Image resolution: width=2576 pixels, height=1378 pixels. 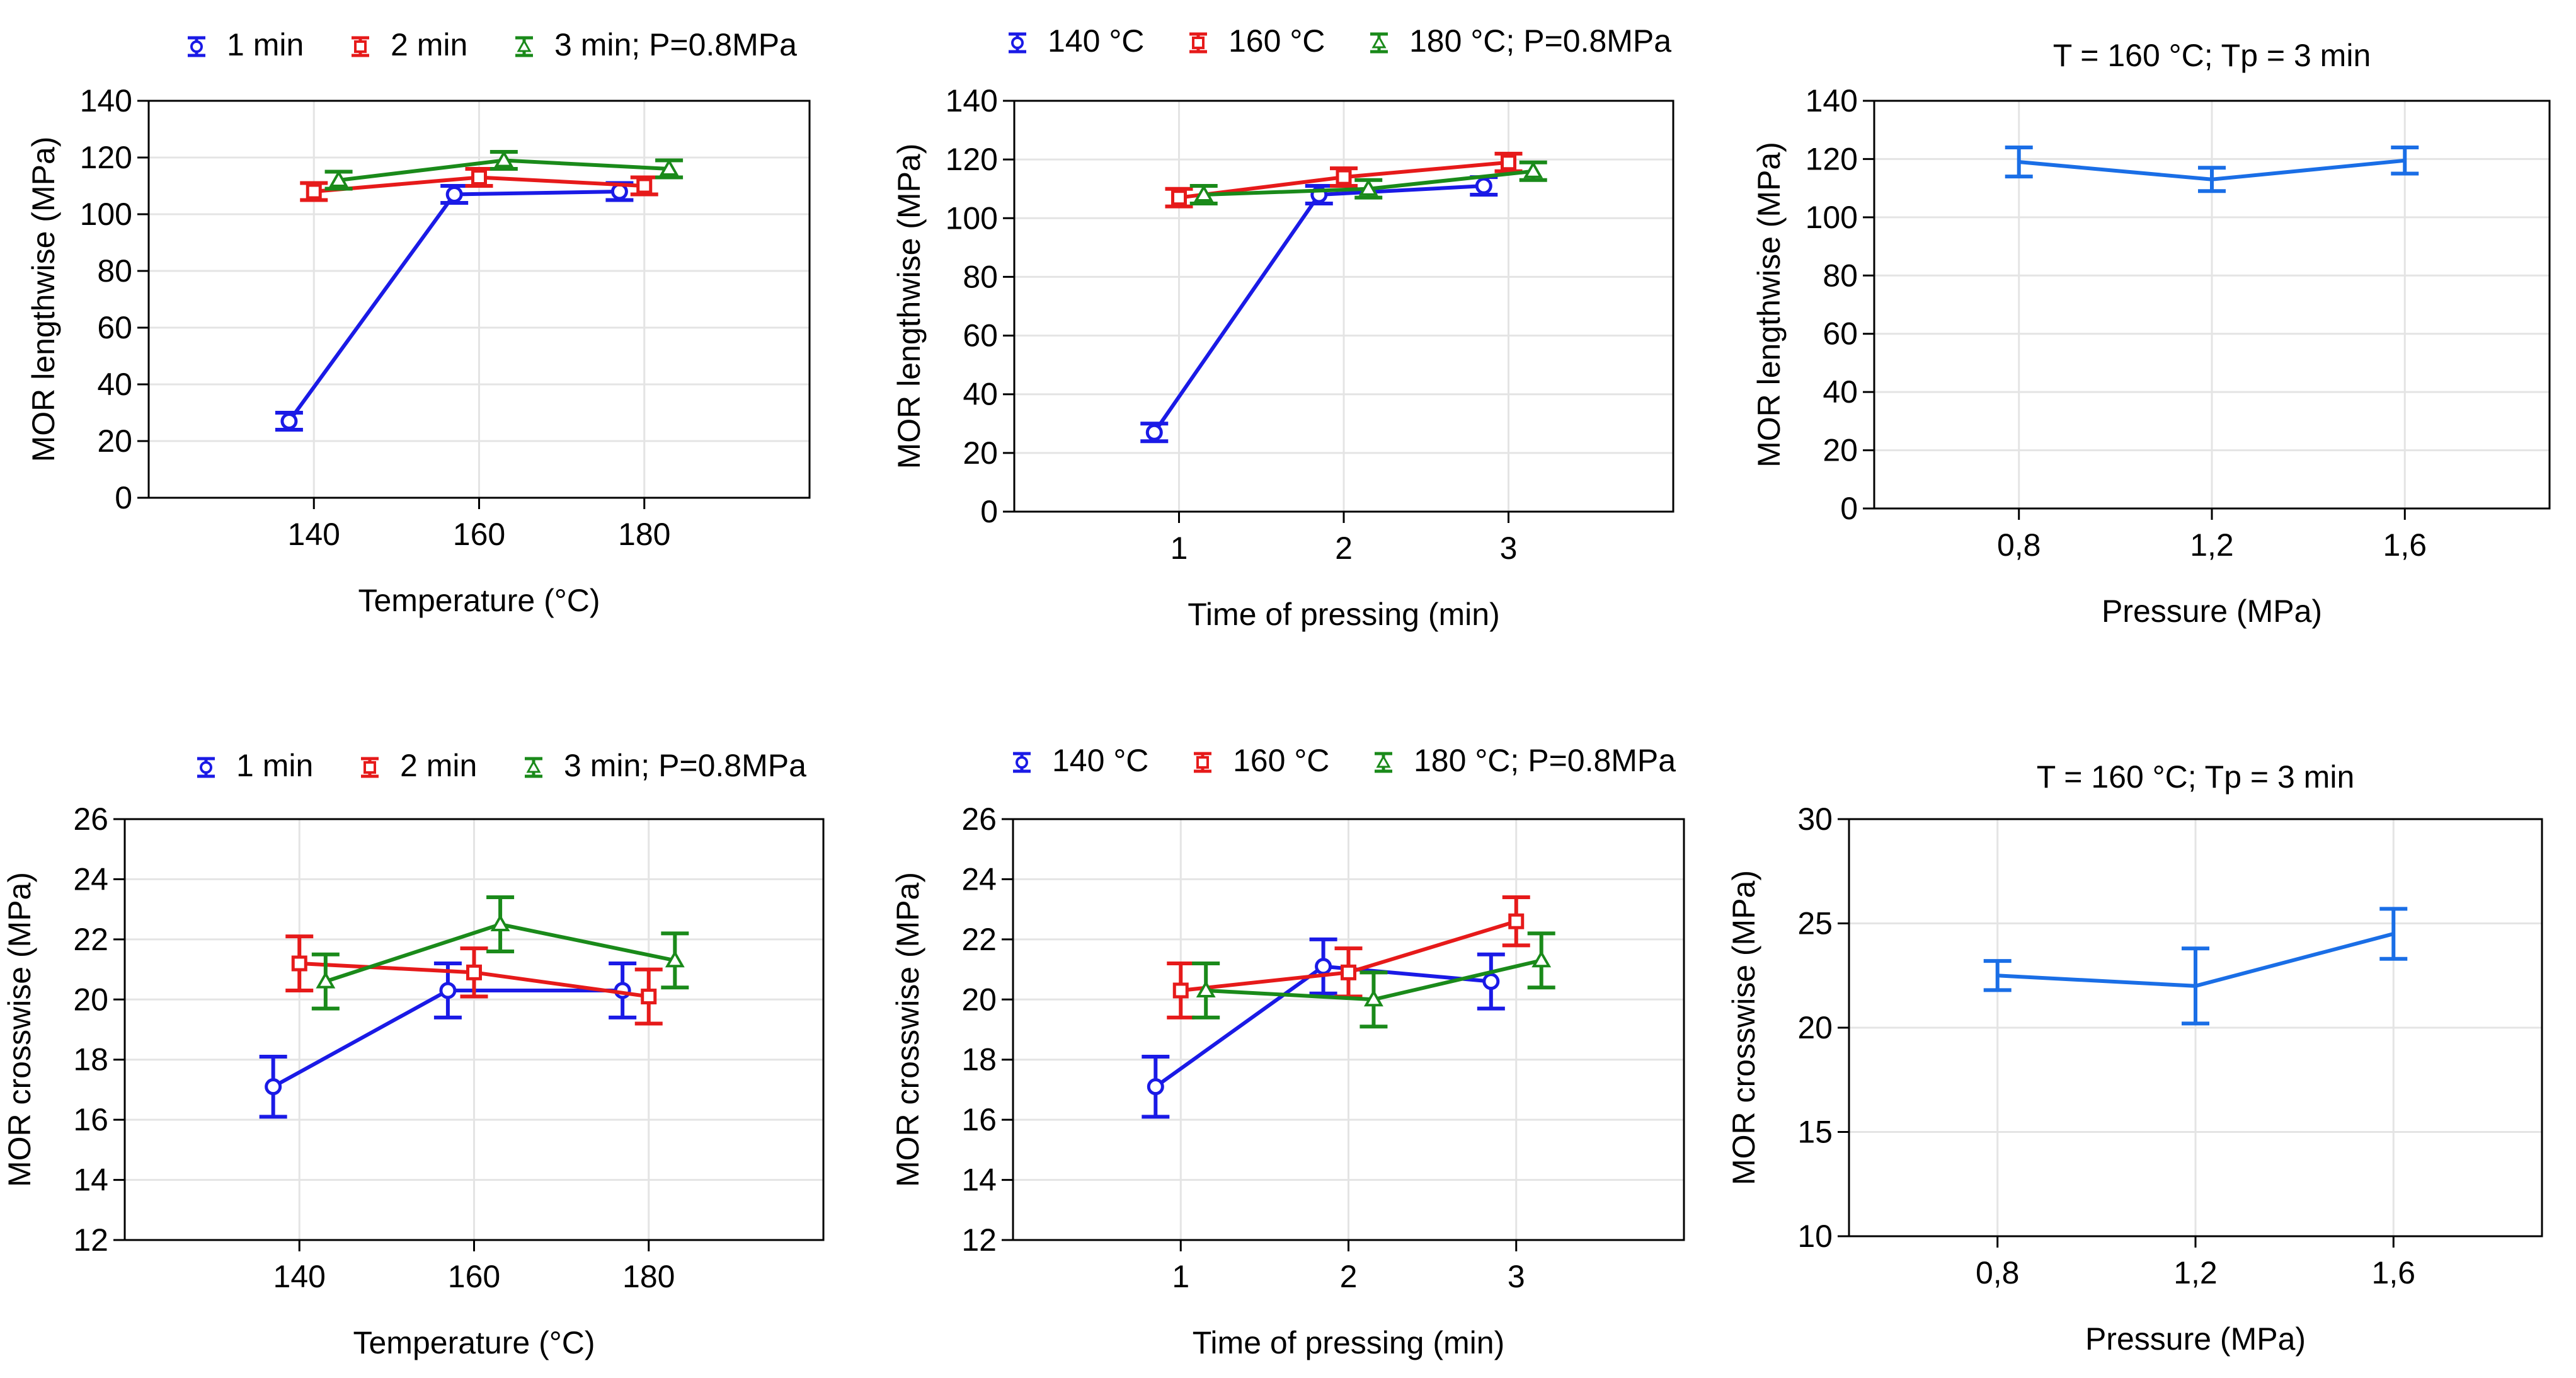 I want to click on x-tick-label: 0,8, so click(x=1998, y=1272).